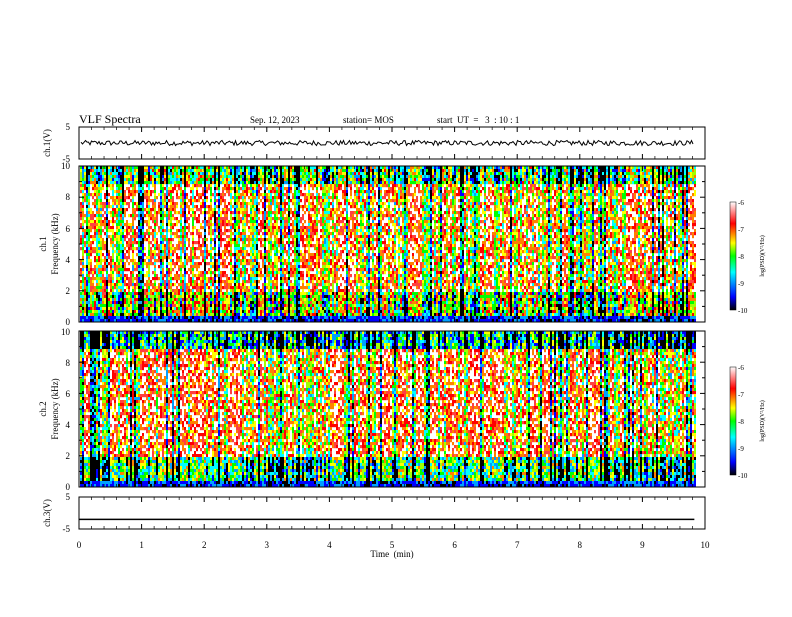 This screenshot has height=617, width=792. What do you see at coordinates (275, 120) in the screenshot?
I see `date-label: Sep. 12, 2023` at bounding box center [275, 120].